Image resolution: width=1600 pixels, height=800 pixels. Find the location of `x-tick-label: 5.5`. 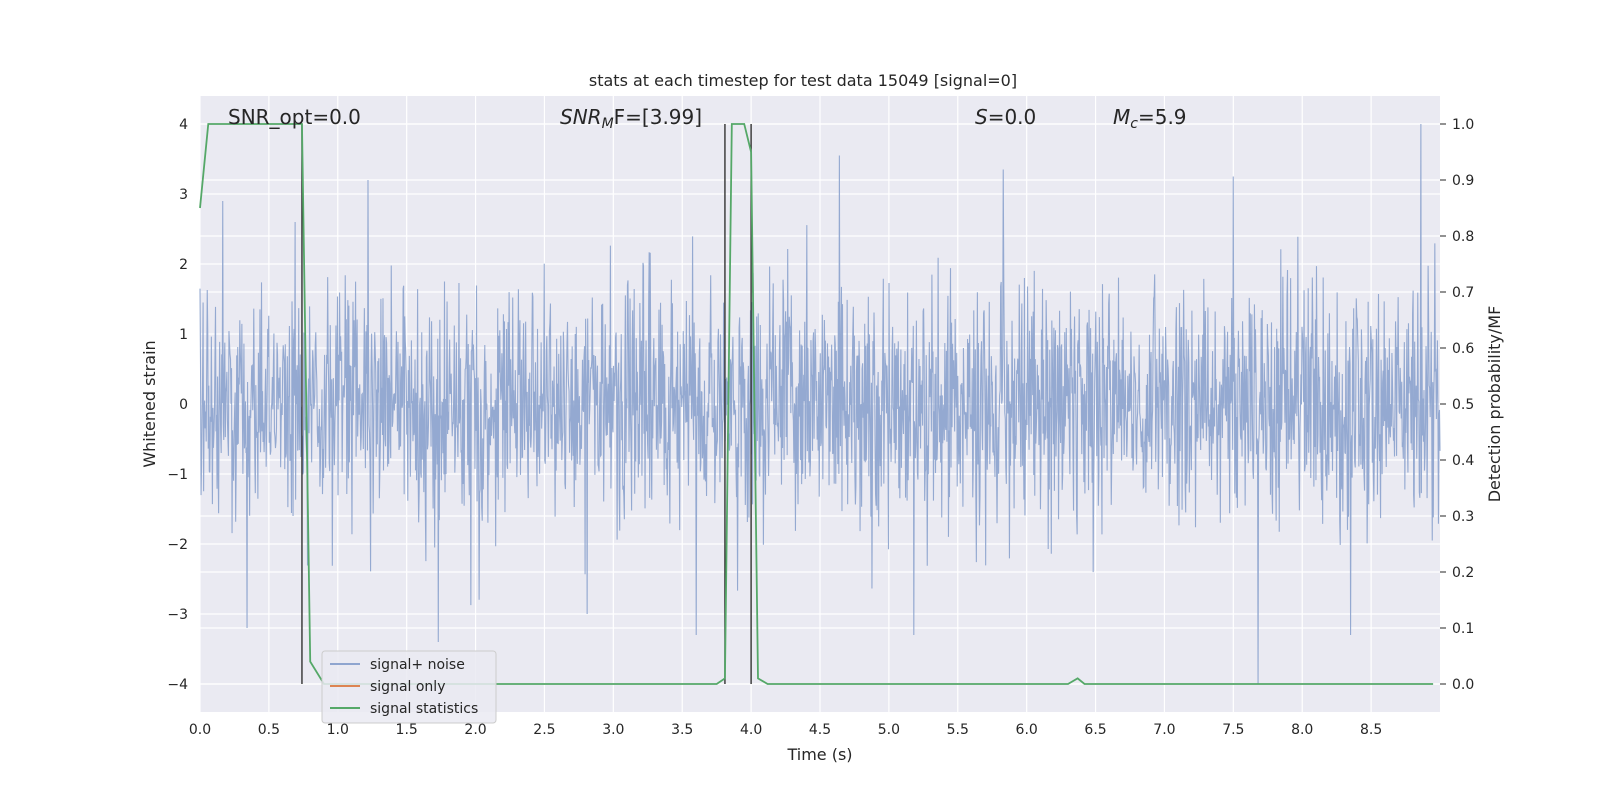

x-tick-label: 5.5 is located at coordinates (958, 730).